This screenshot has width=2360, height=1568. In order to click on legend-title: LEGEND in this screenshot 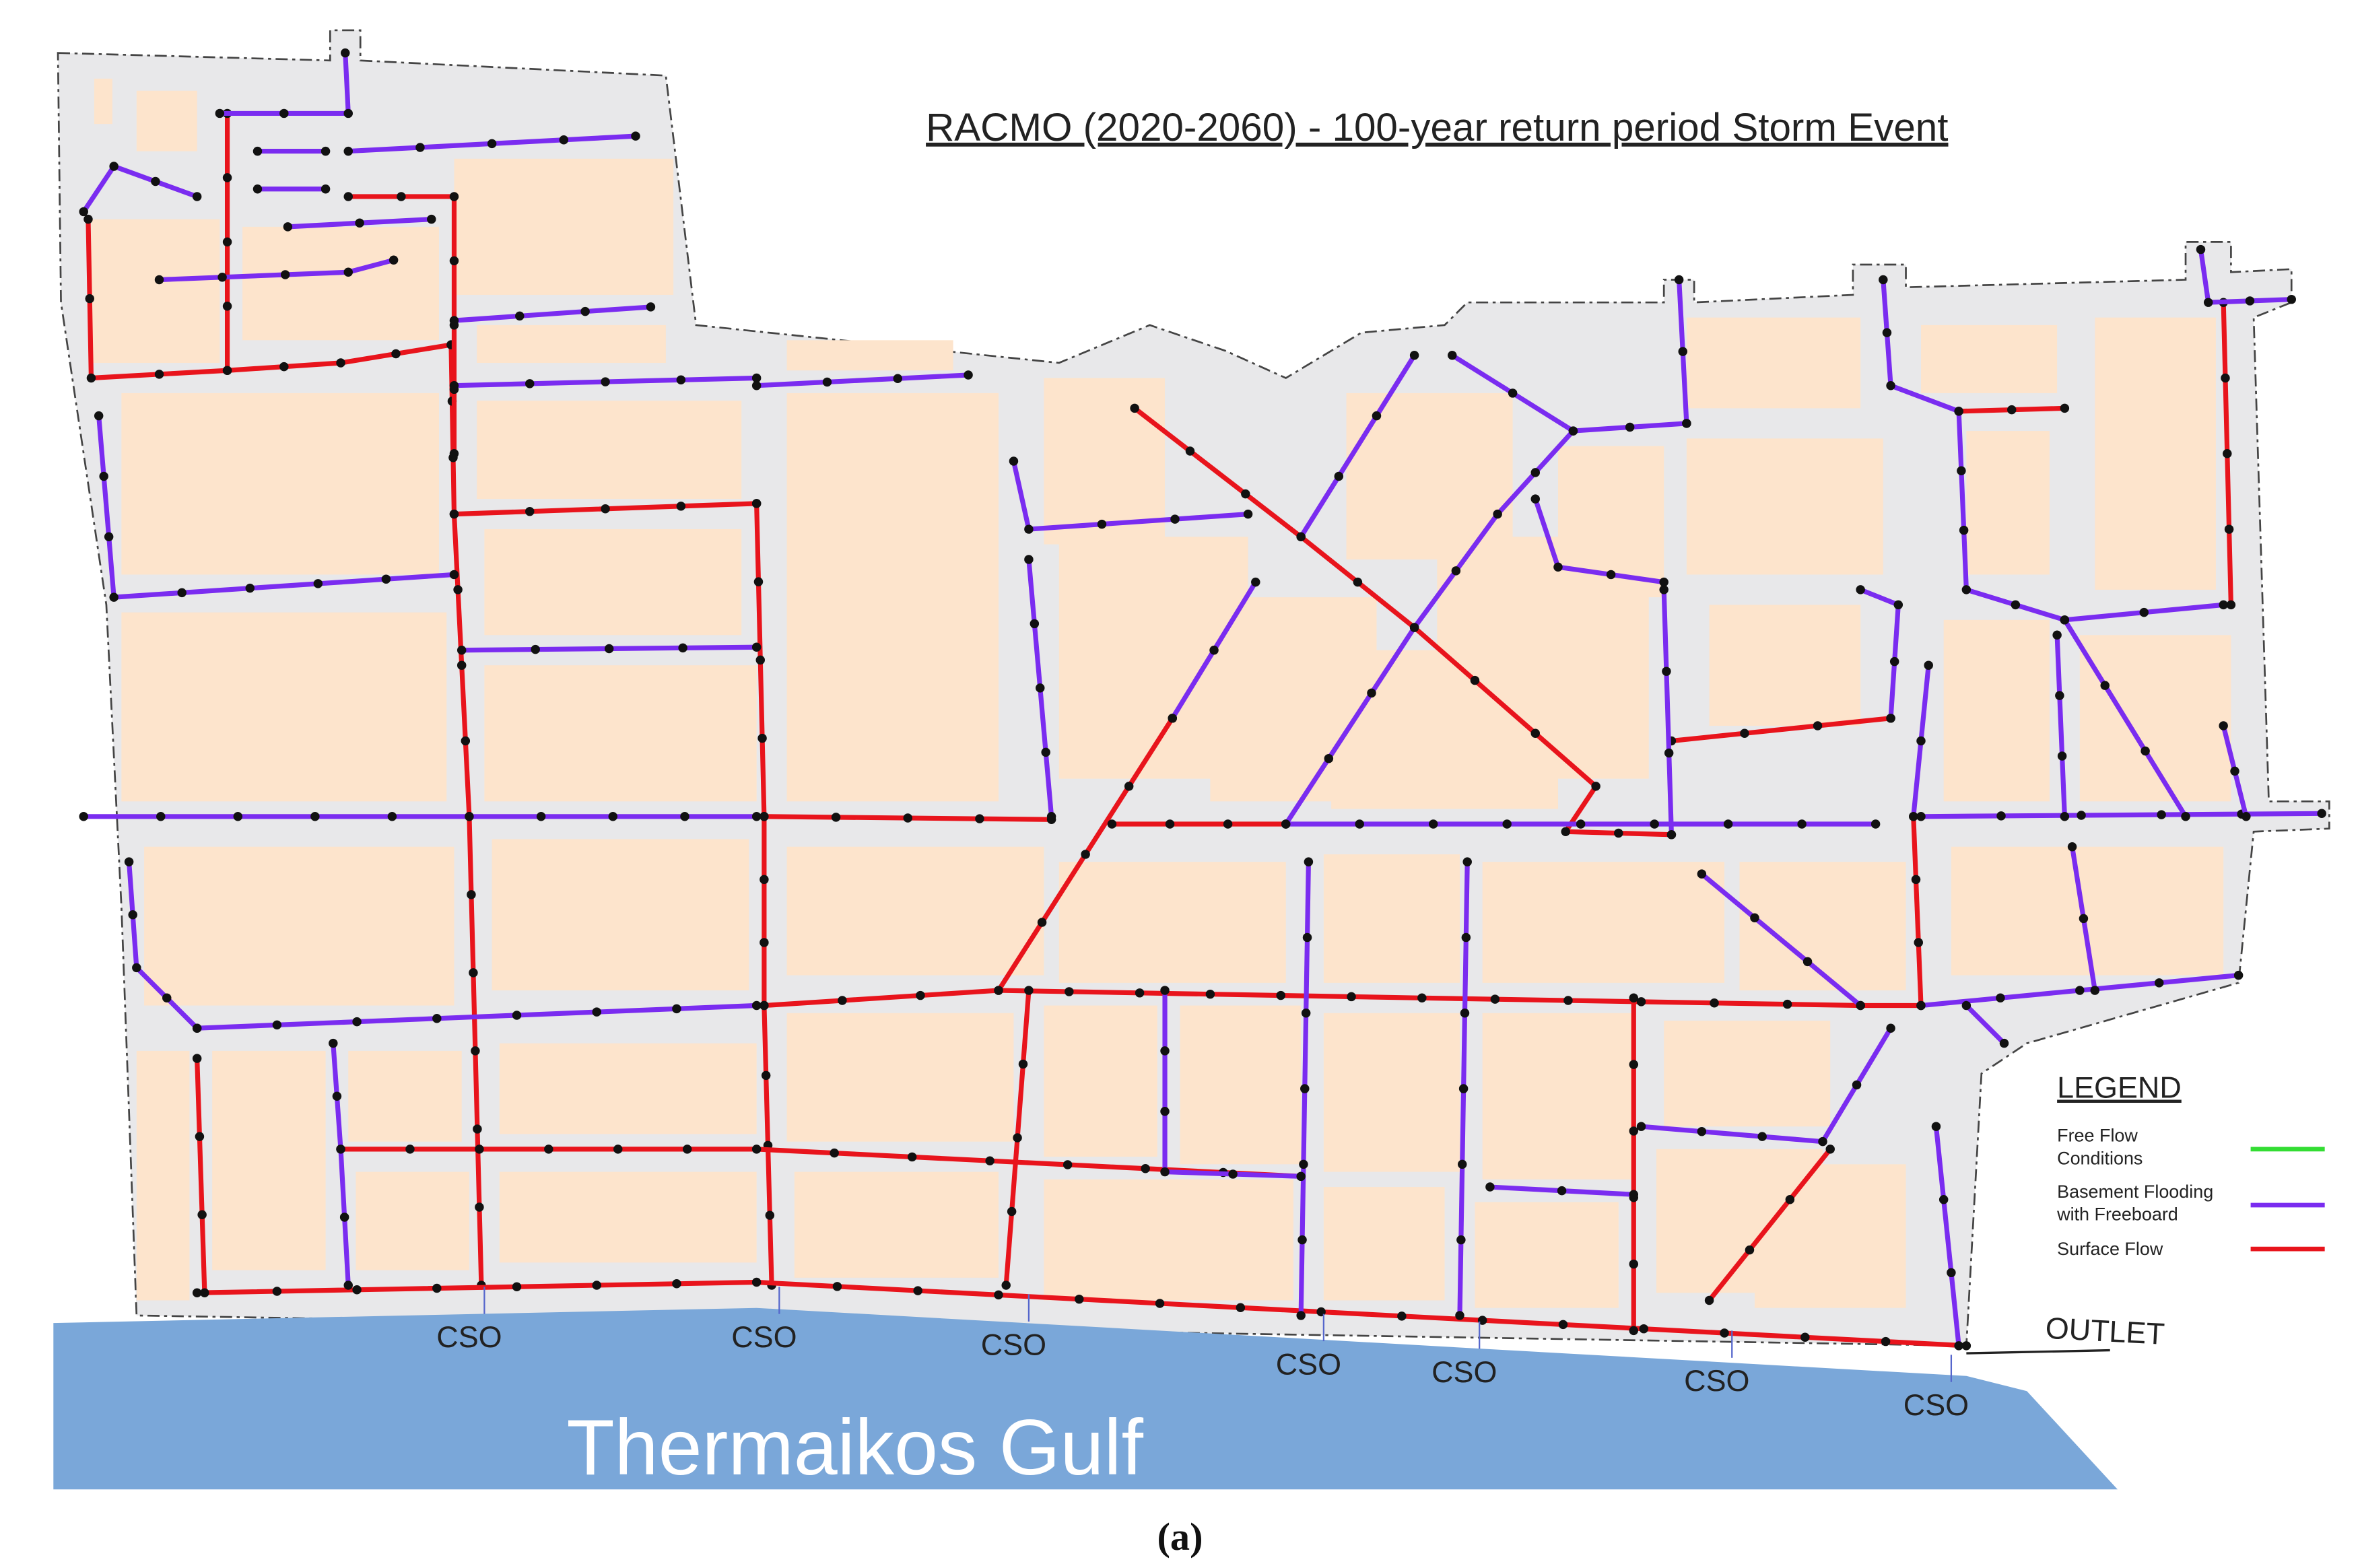, I will do `click(2119, 1087)`.